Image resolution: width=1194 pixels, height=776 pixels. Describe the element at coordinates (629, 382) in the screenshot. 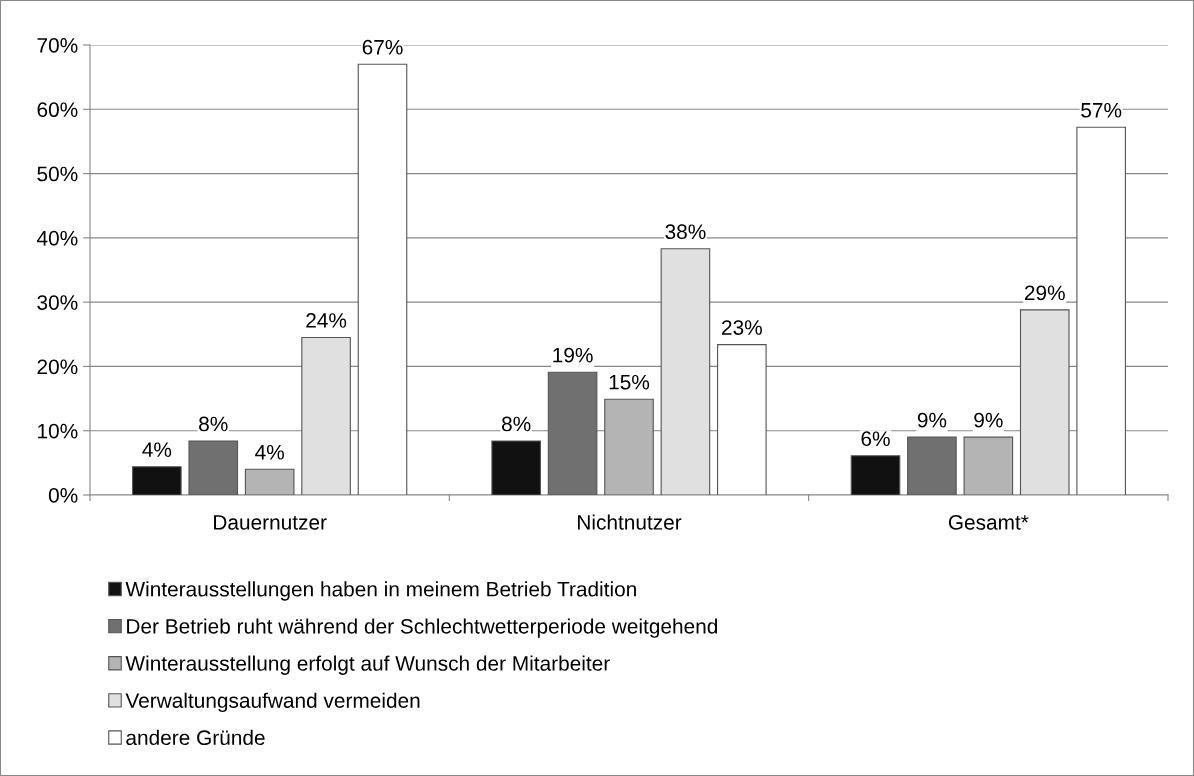

I see `data-label: 15%` at that location.